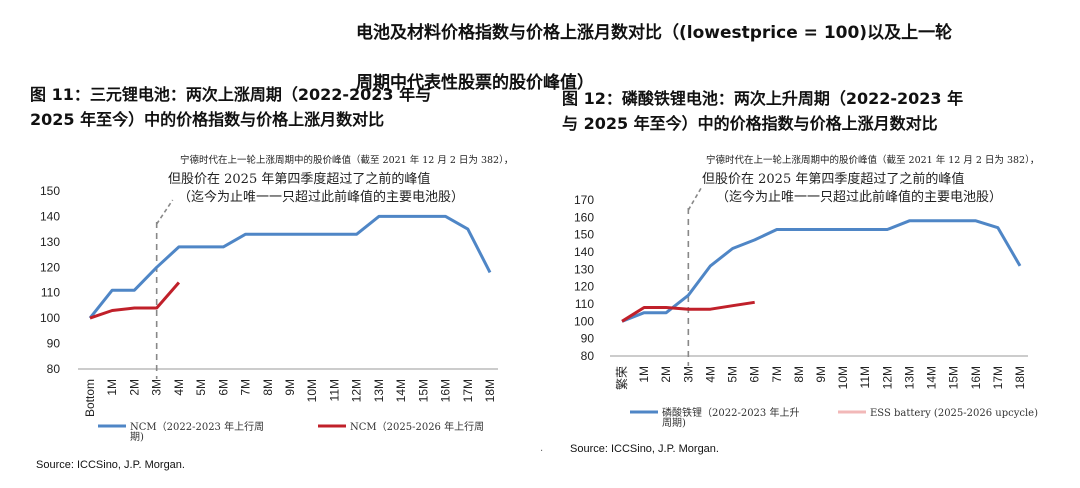  Describe the element at coordinates (197, 426) in the screenshot. I see `legend-label-previous-cycle: NCM（2022-2023 年上行周` at that location.